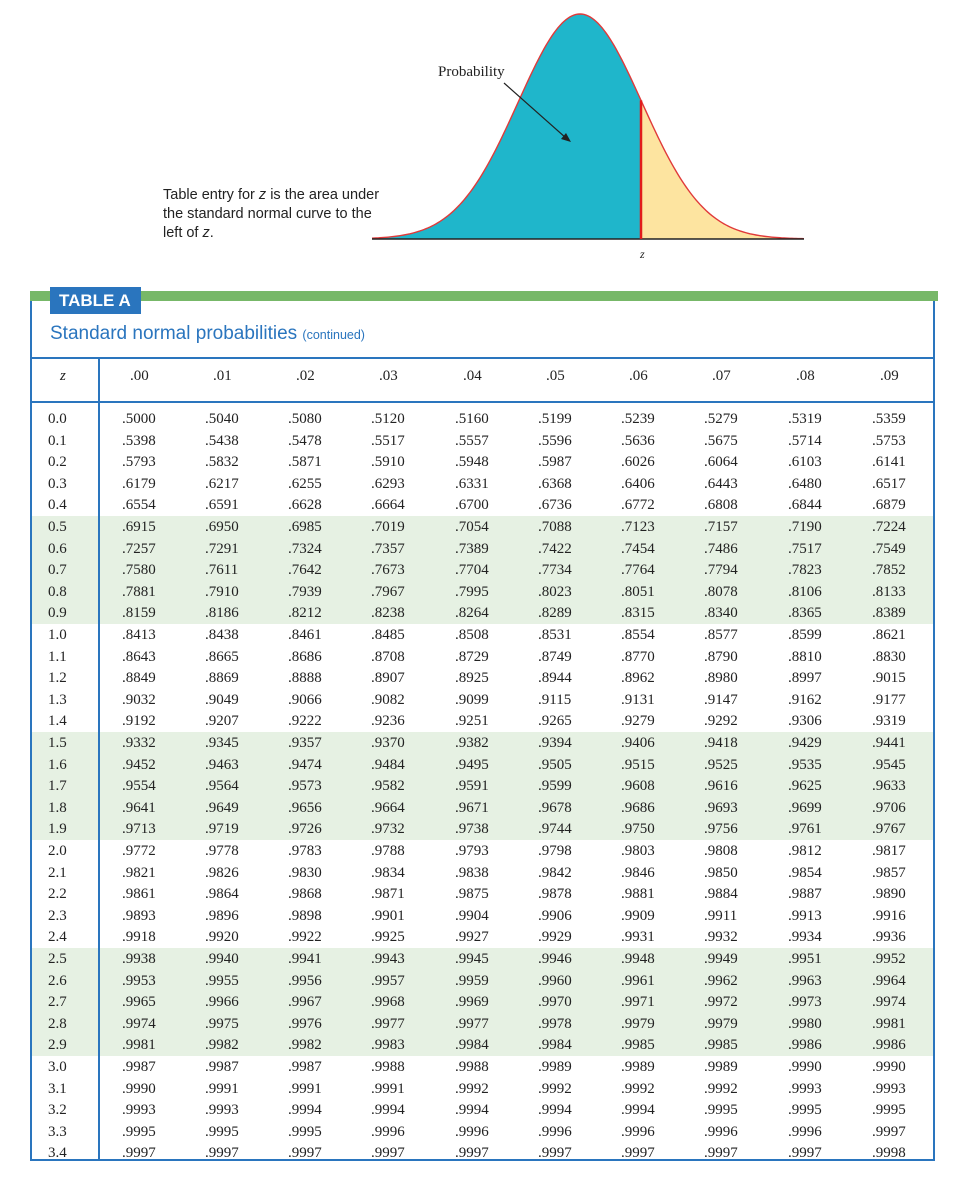  What do you see at coordinates (638, 851) in the screenshot?
I see `table-cell: .9803` at bounding box center [638, 851].